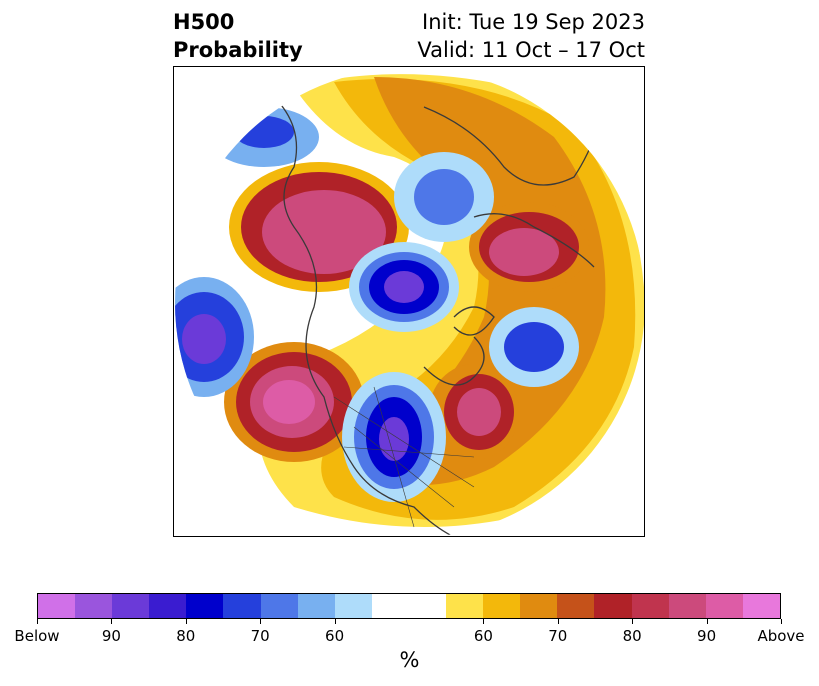 The height and width of the screenshot is (686, 819). I want to click on variable-label: H500, so click(204, 22).